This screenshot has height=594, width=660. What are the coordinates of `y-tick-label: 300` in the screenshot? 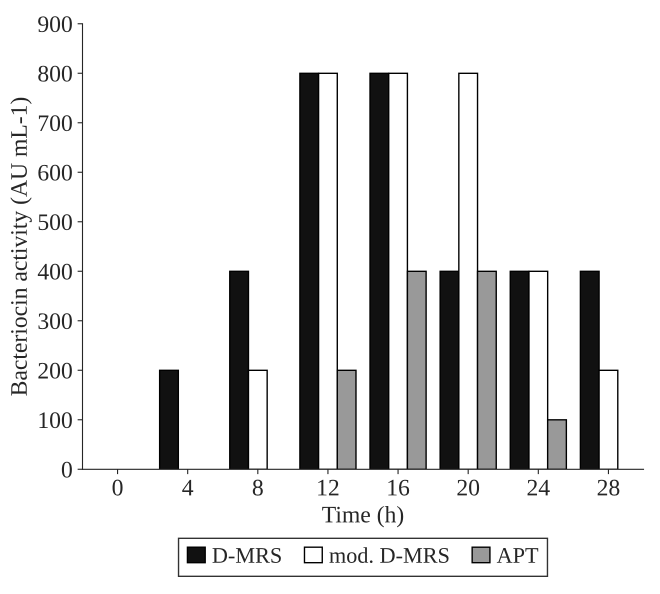 It's located at (55, 321).